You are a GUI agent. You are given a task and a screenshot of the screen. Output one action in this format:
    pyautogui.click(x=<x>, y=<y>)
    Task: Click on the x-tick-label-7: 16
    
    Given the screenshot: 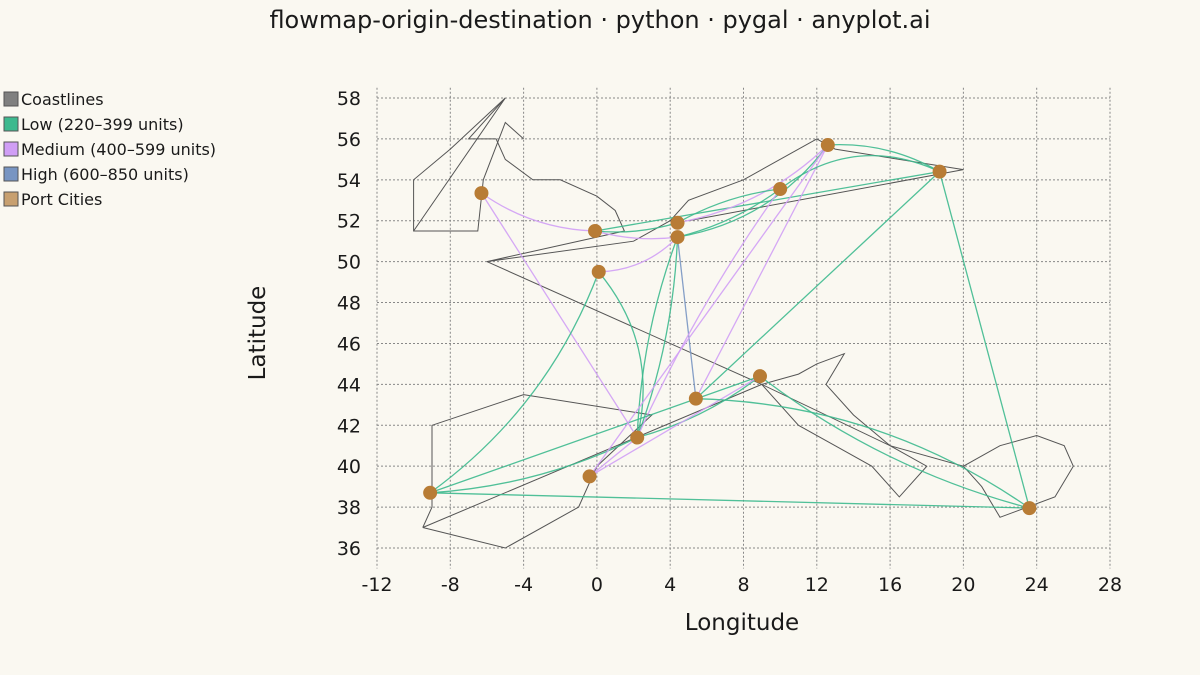 What is the action you would take?
    pyautogui.click(x=890, y=585)
    